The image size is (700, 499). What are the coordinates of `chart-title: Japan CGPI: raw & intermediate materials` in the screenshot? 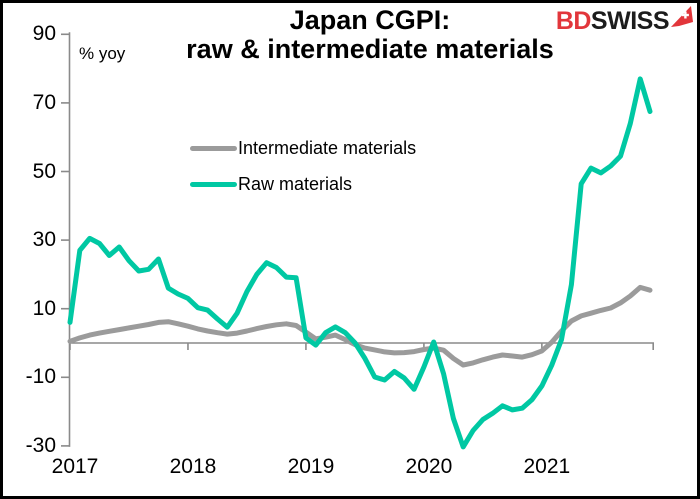 It's located at (370, 35).